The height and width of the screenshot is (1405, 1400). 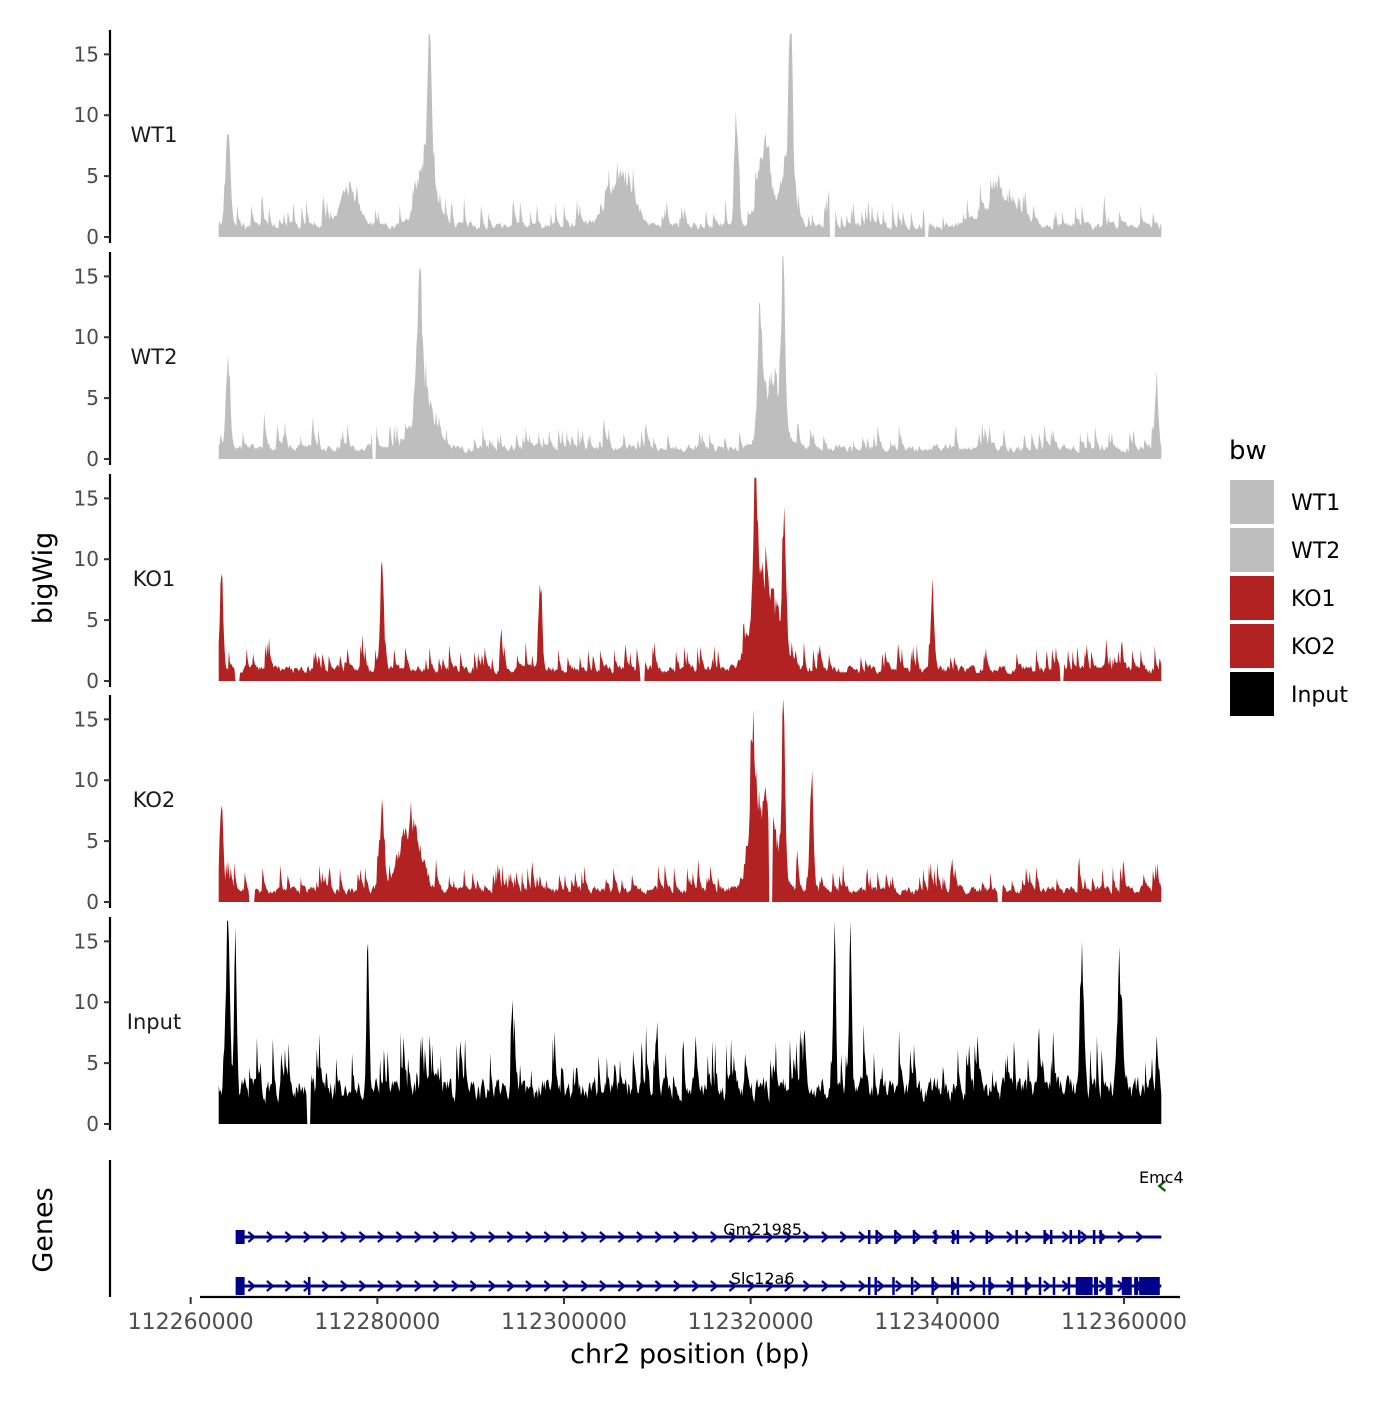 I want to click on legend-title: bw, so click(x=1248, y=451).